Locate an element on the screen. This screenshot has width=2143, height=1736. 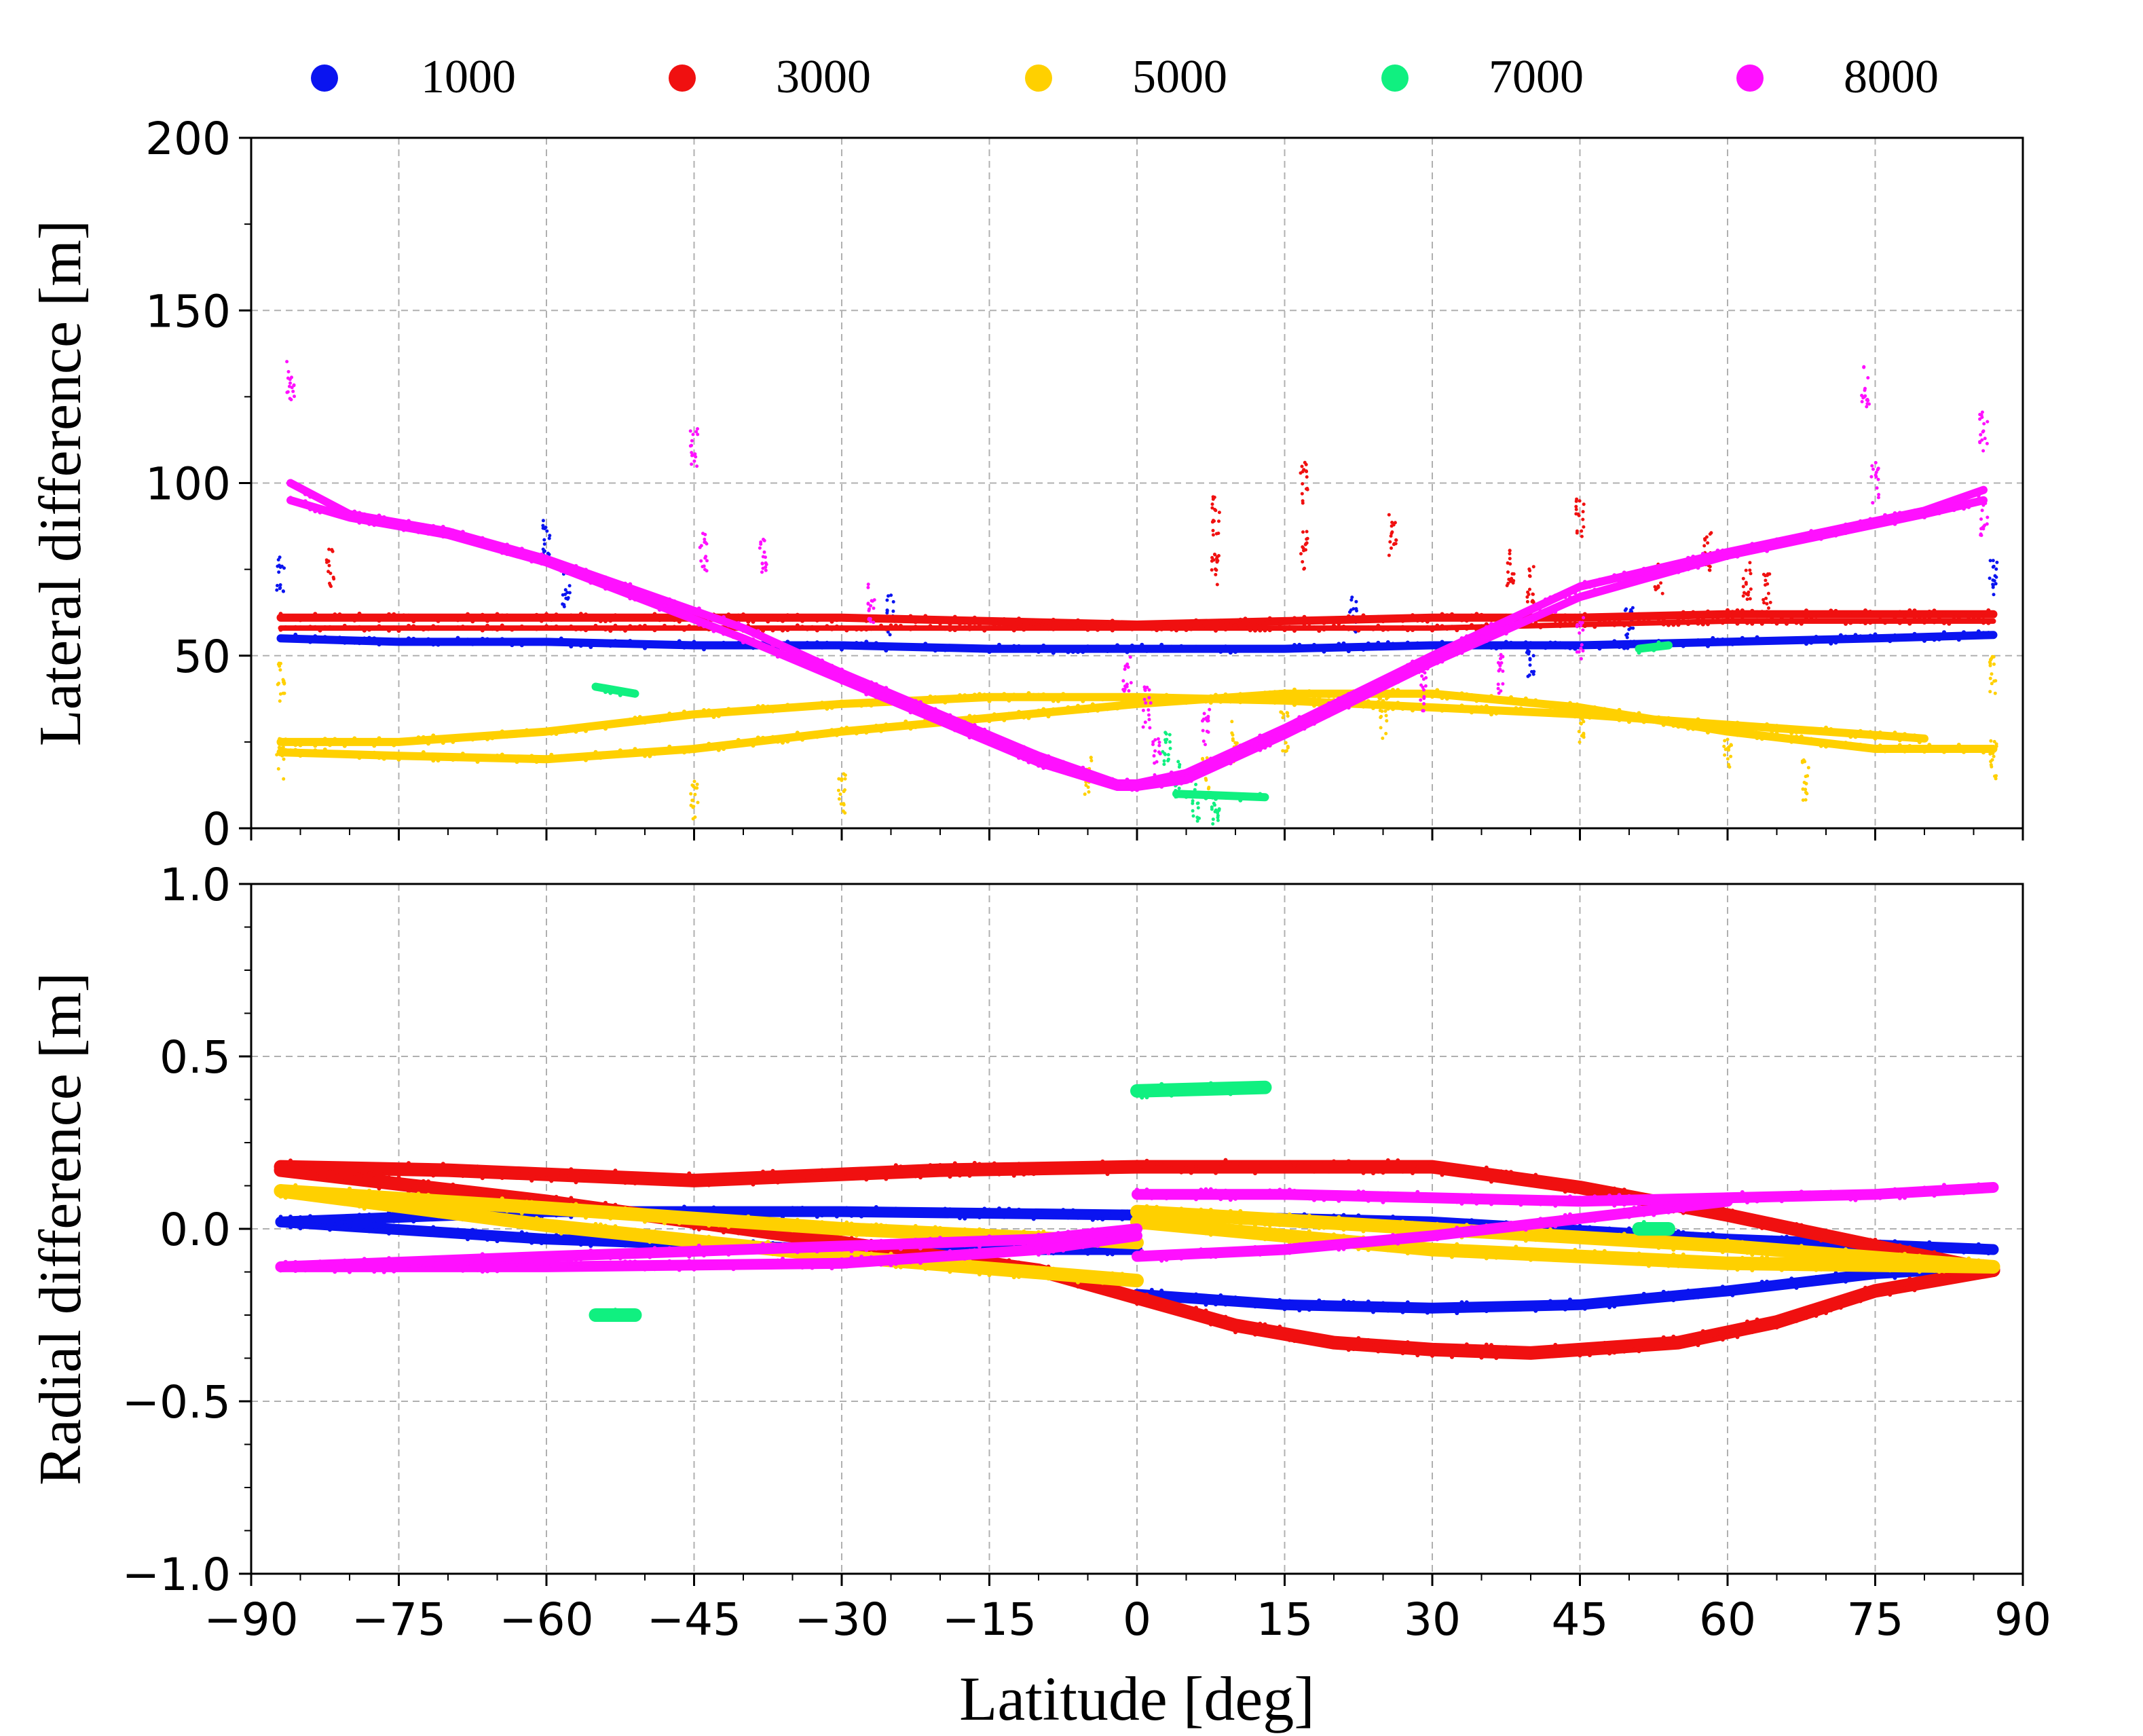
y-tick-label: 200 is located at coordinates (188, 139).